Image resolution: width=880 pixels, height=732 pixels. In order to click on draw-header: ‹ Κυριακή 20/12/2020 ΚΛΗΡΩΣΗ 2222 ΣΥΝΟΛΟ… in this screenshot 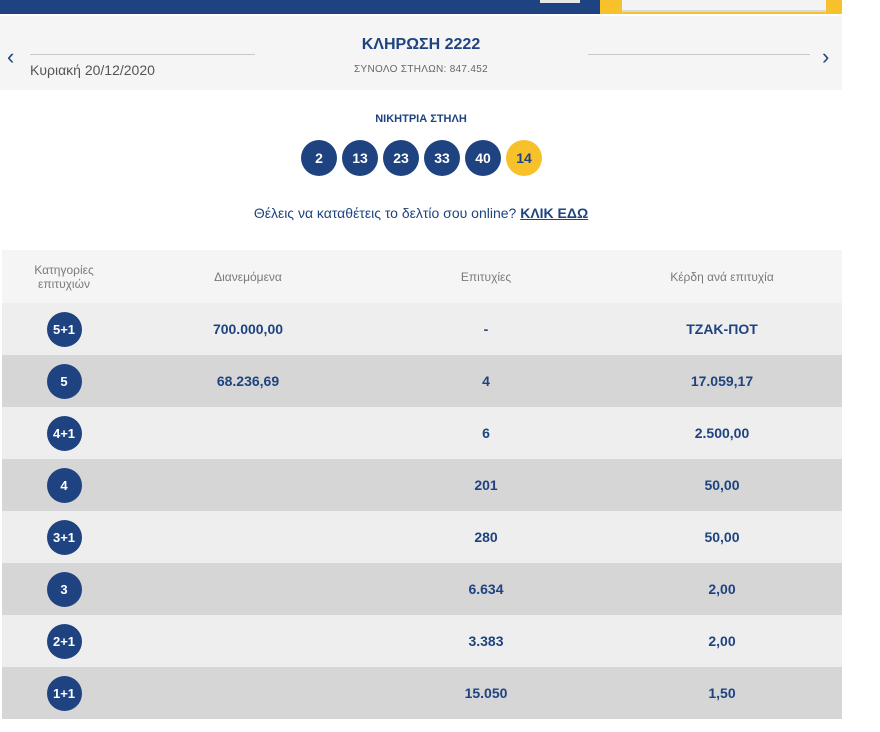, I will do `click(421, 53)`.